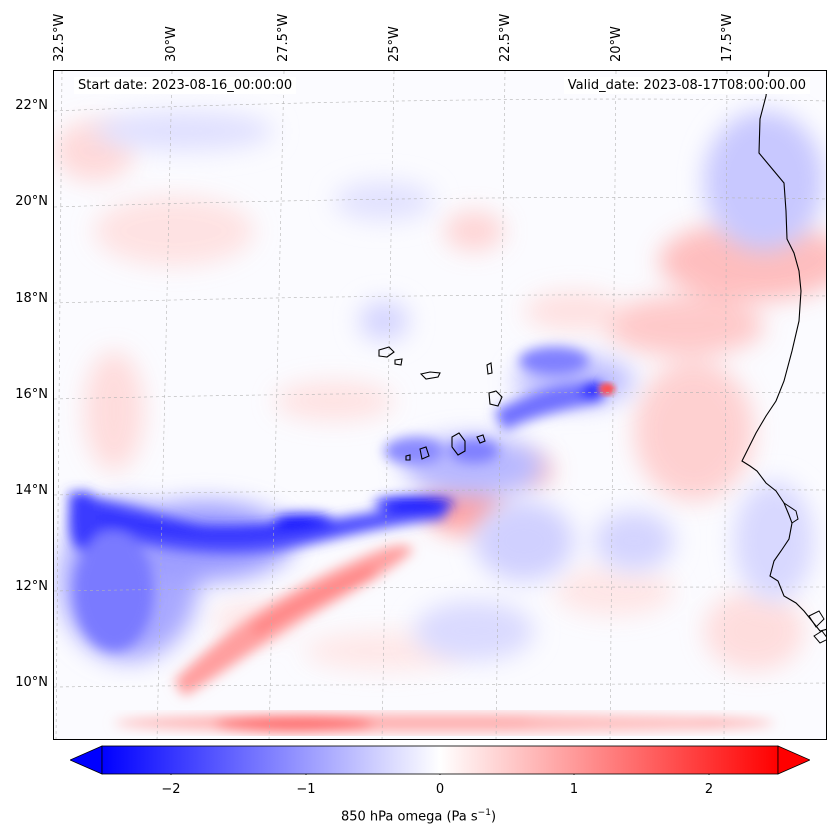 The image size is (837, 839). What do you see at coordinates (709, 789) in the screenshot?
I see `colorbar-tick-2: 2` at bounding box center [709, 789].